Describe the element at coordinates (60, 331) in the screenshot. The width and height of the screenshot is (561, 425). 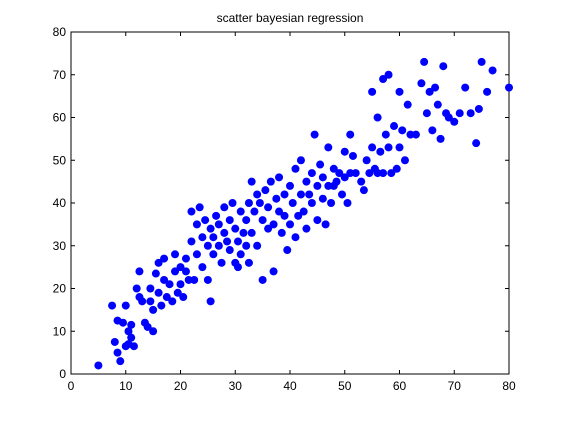
I see `y-tick-label: 10` at that location.